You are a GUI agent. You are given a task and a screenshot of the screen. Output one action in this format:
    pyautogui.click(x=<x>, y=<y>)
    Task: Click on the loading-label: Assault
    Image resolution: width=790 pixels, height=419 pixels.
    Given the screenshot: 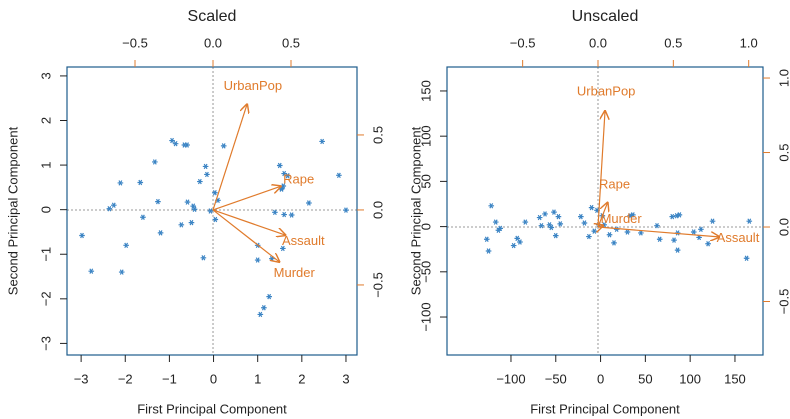 What is the action you would take?
    pyautogui.click(x=738, y=237)
    